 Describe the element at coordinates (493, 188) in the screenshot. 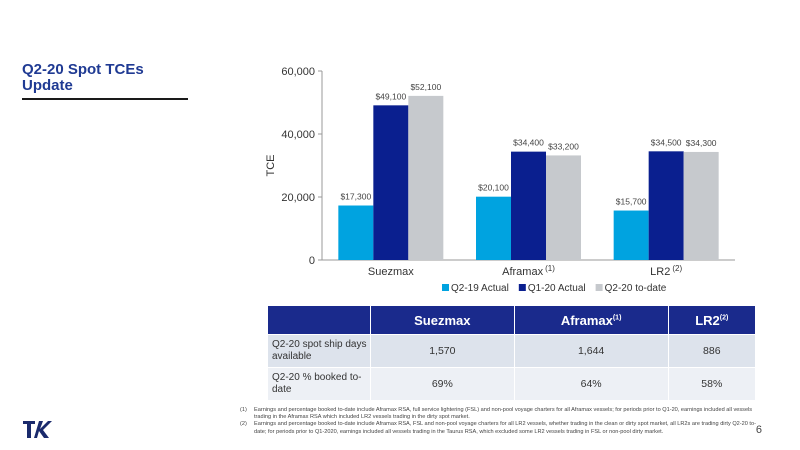

I see `data-label: $20,100` at that location.